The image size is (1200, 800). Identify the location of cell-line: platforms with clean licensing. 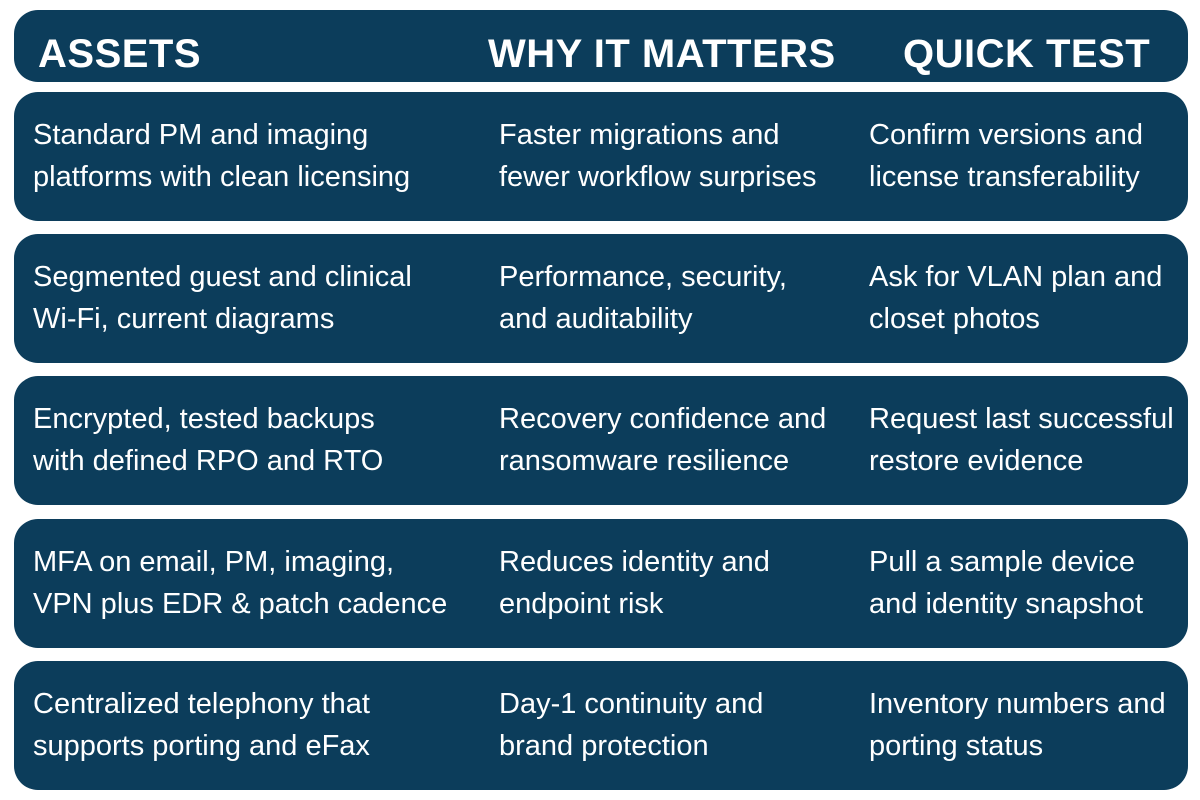
(222, 177).